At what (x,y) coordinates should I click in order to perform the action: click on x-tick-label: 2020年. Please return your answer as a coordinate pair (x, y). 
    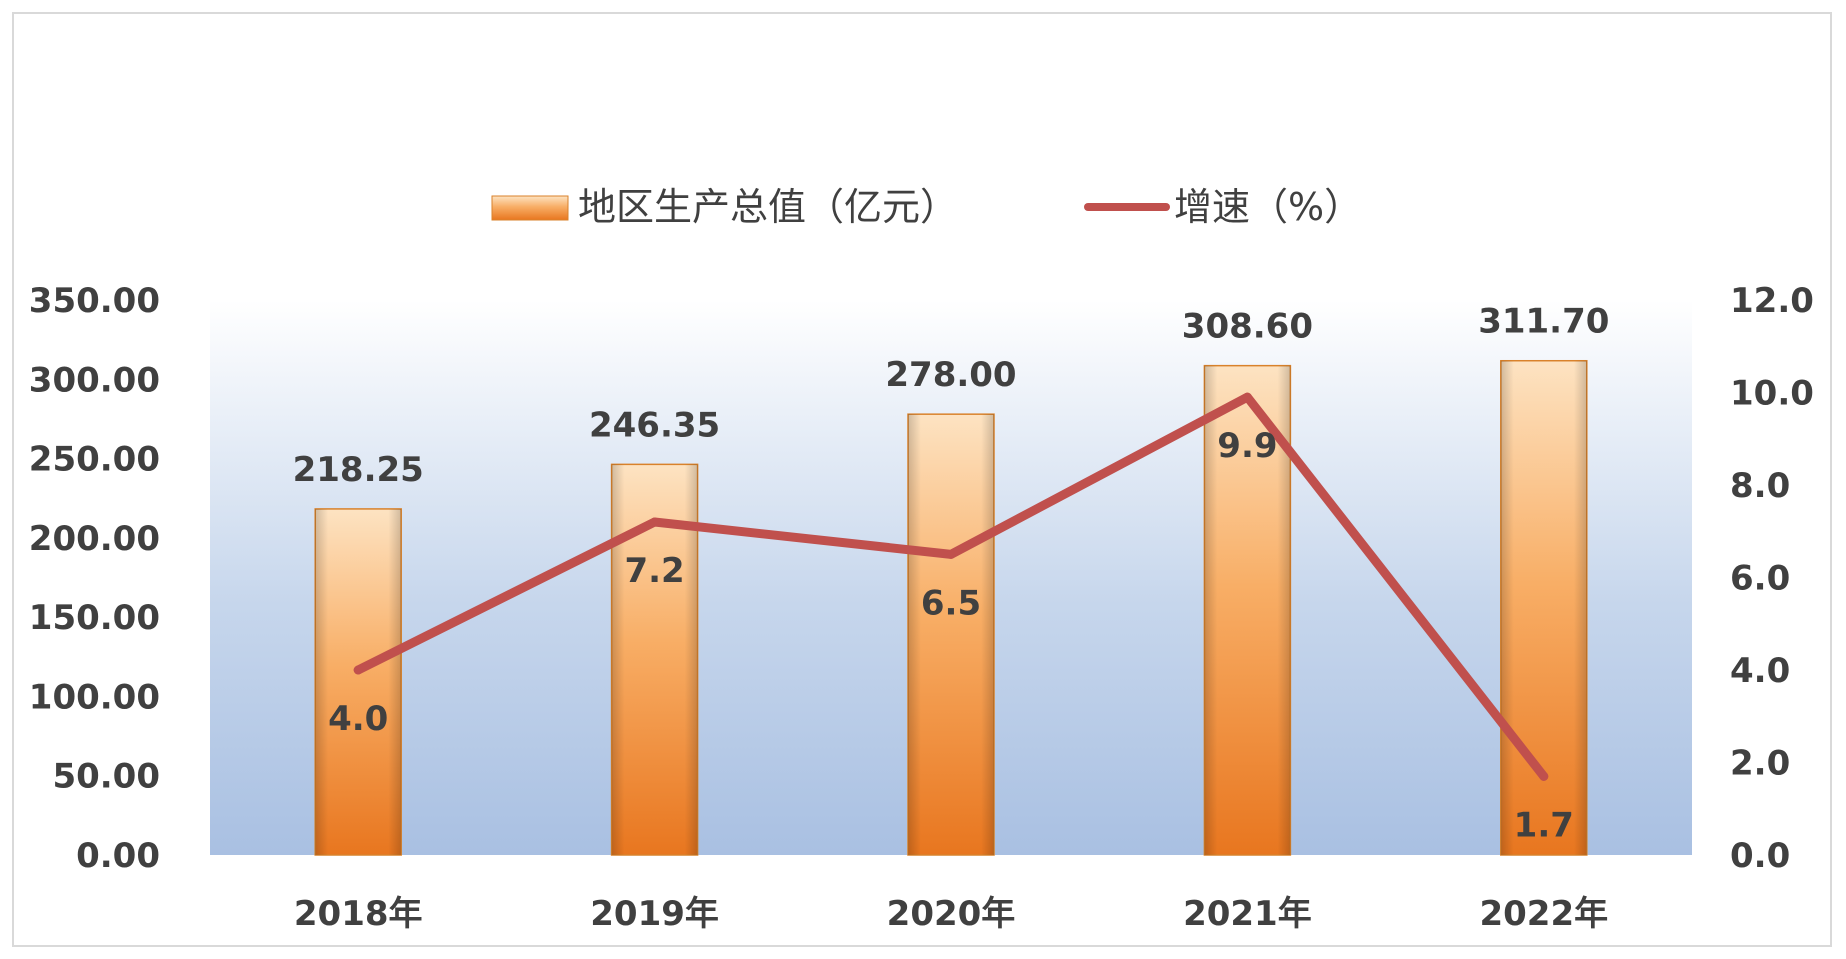
    Looking at the image, I should click on (951, 914).